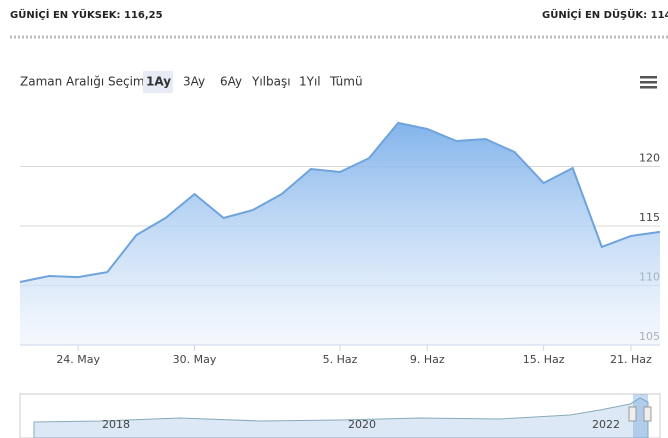  What do you see at coordinates (605, 14) in the screenshot?
I see `intraday-low: GÜNİÇİ EN DÜŞÜK: 114,02` at bounding box center [605, 14].